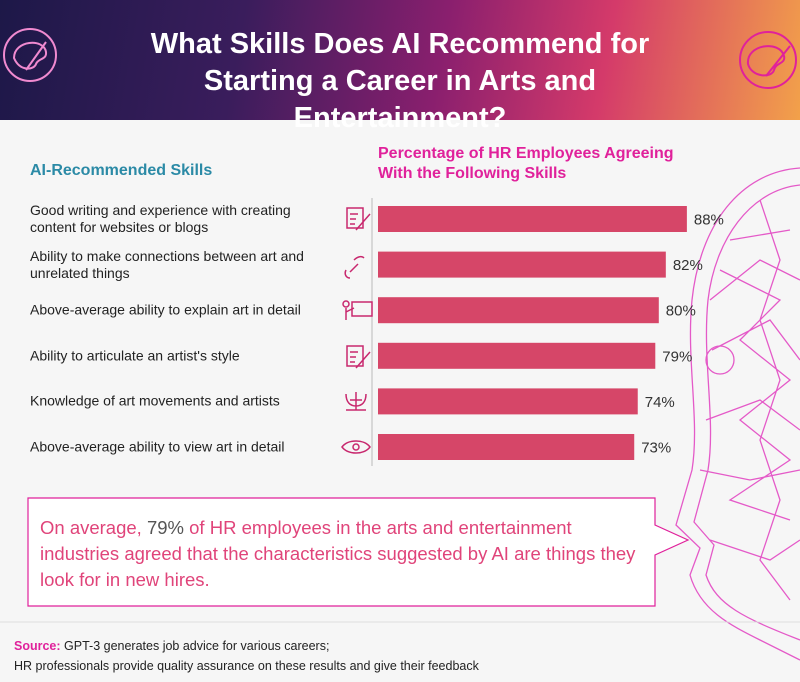 This screenshot has height=682, width=800. What do you see at coordinates (681, 311) in the screenshot?
I see `value-label: 80%` at bounding box center [681, 311].